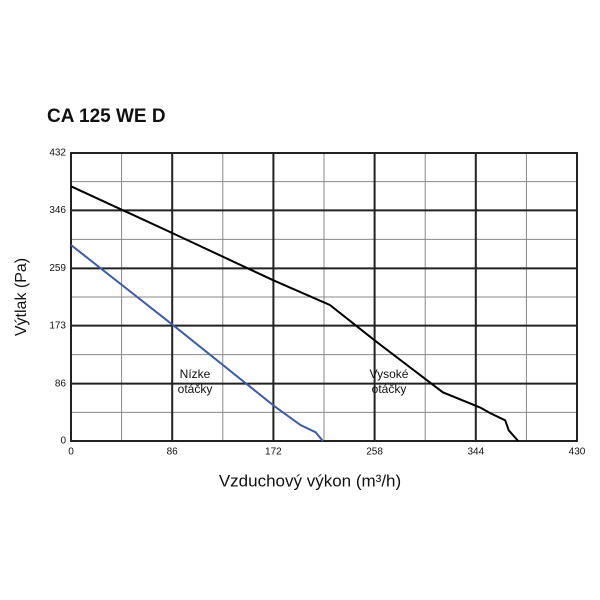 The height and width of the screenshot is (600, 600). I want to click on x-tick-label: 172, so click(273, 452).